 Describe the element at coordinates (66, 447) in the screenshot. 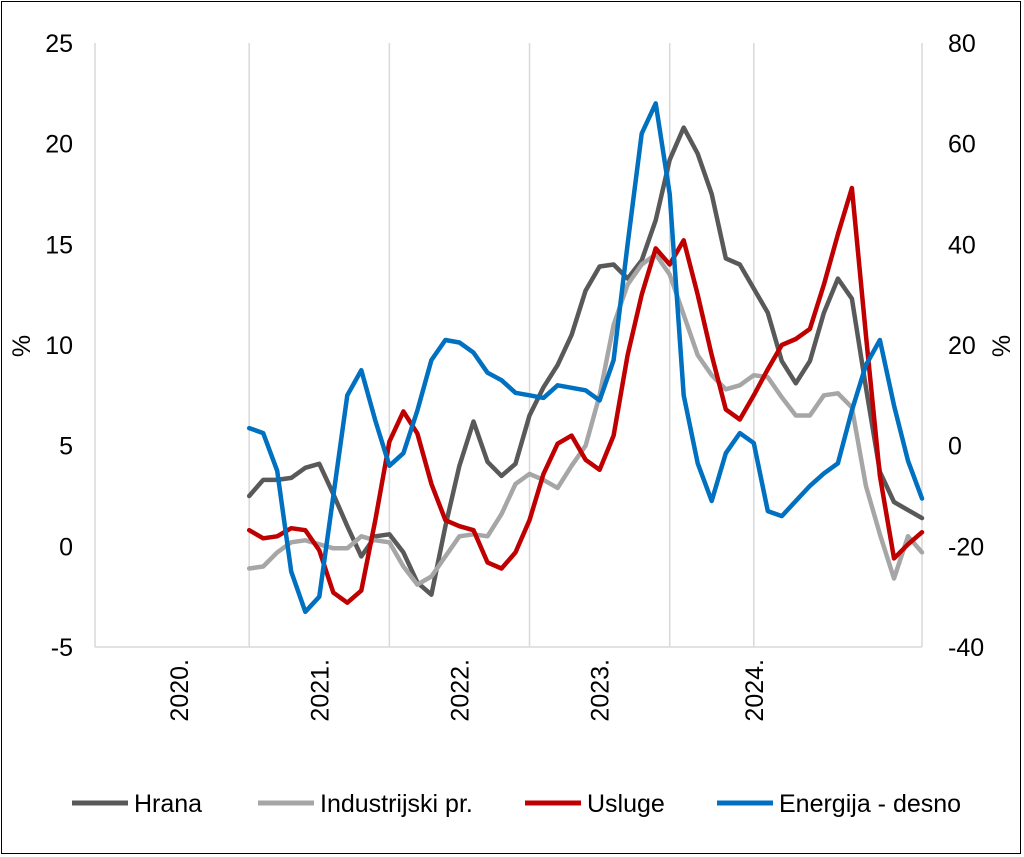

I see `left-tick-label: 5` at that location.